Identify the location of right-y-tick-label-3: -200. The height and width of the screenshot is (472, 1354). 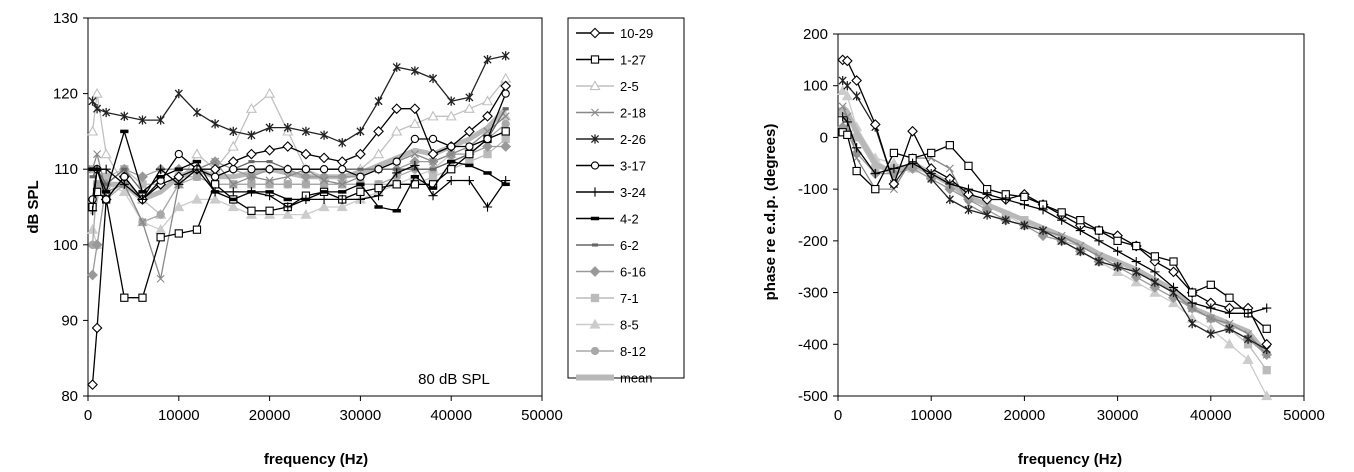
(813, 241).